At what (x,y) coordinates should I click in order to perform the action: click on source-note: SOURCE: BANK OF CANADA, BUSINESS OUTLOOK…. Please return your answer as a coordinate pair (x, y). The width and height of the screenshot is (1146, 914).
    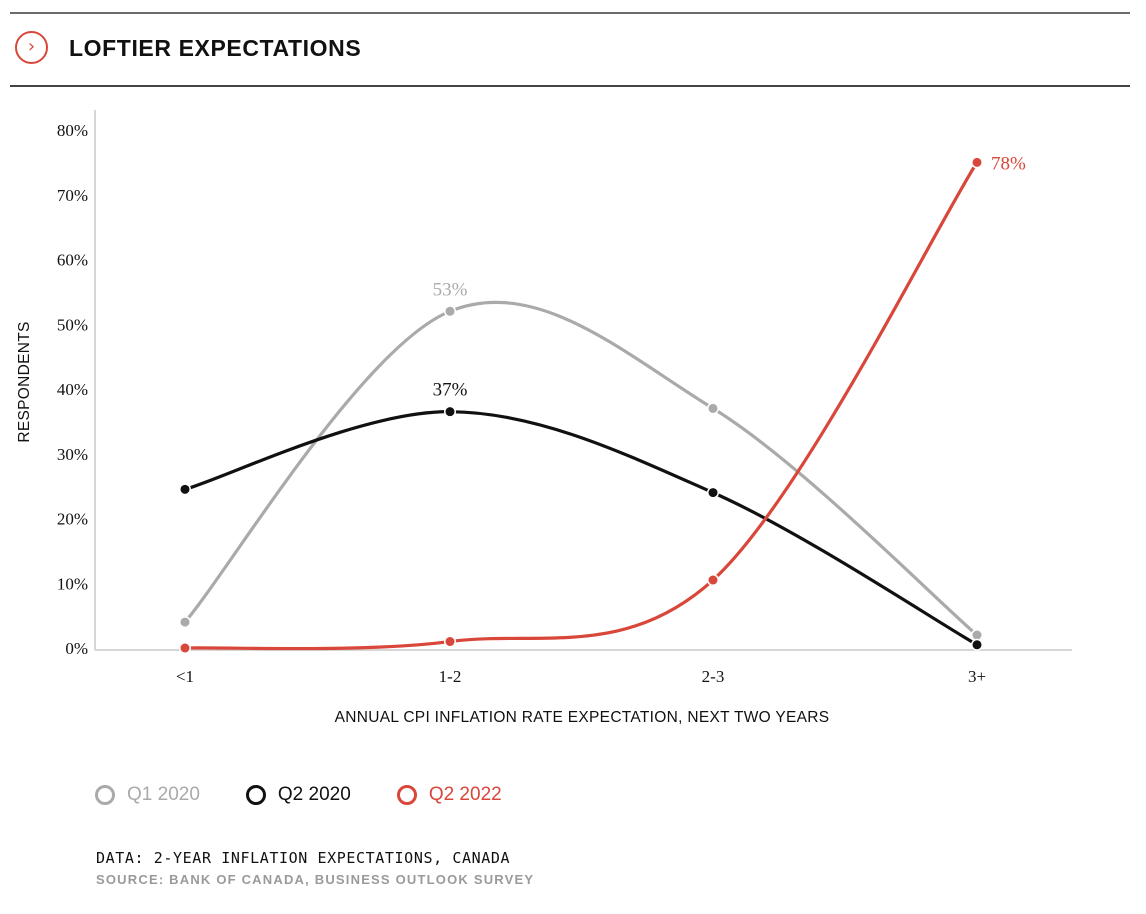
    Looking at the image, I should click on (315, 879).